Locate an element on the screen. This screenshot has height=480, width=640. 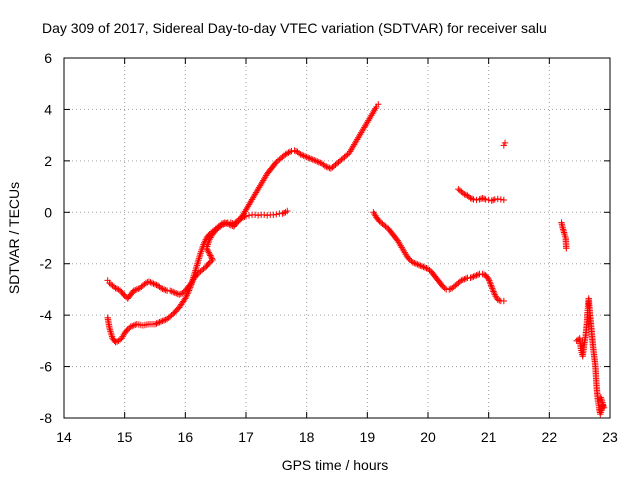
x-tick-label: 15 is located at coordinates (125, 437).